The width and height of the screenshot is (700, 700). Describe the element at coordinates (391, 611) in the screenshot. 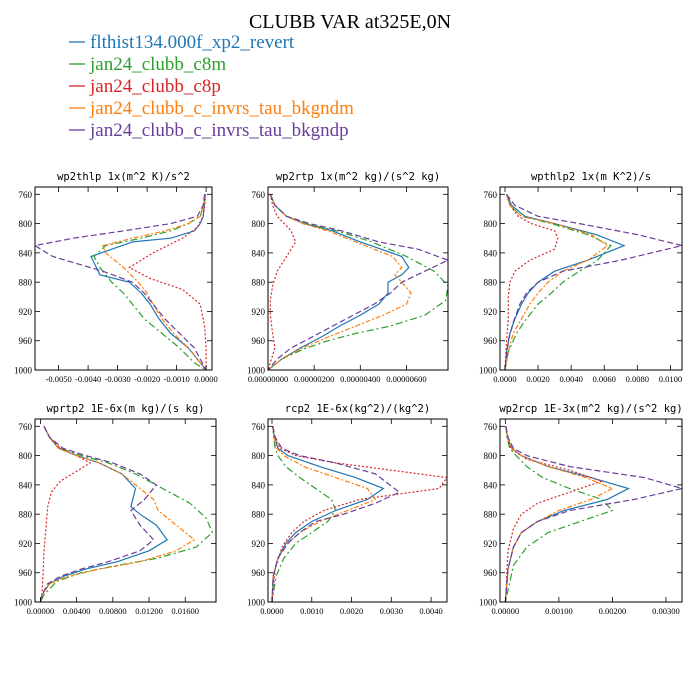

I see `x-tick-label: 0.0030` at that location.